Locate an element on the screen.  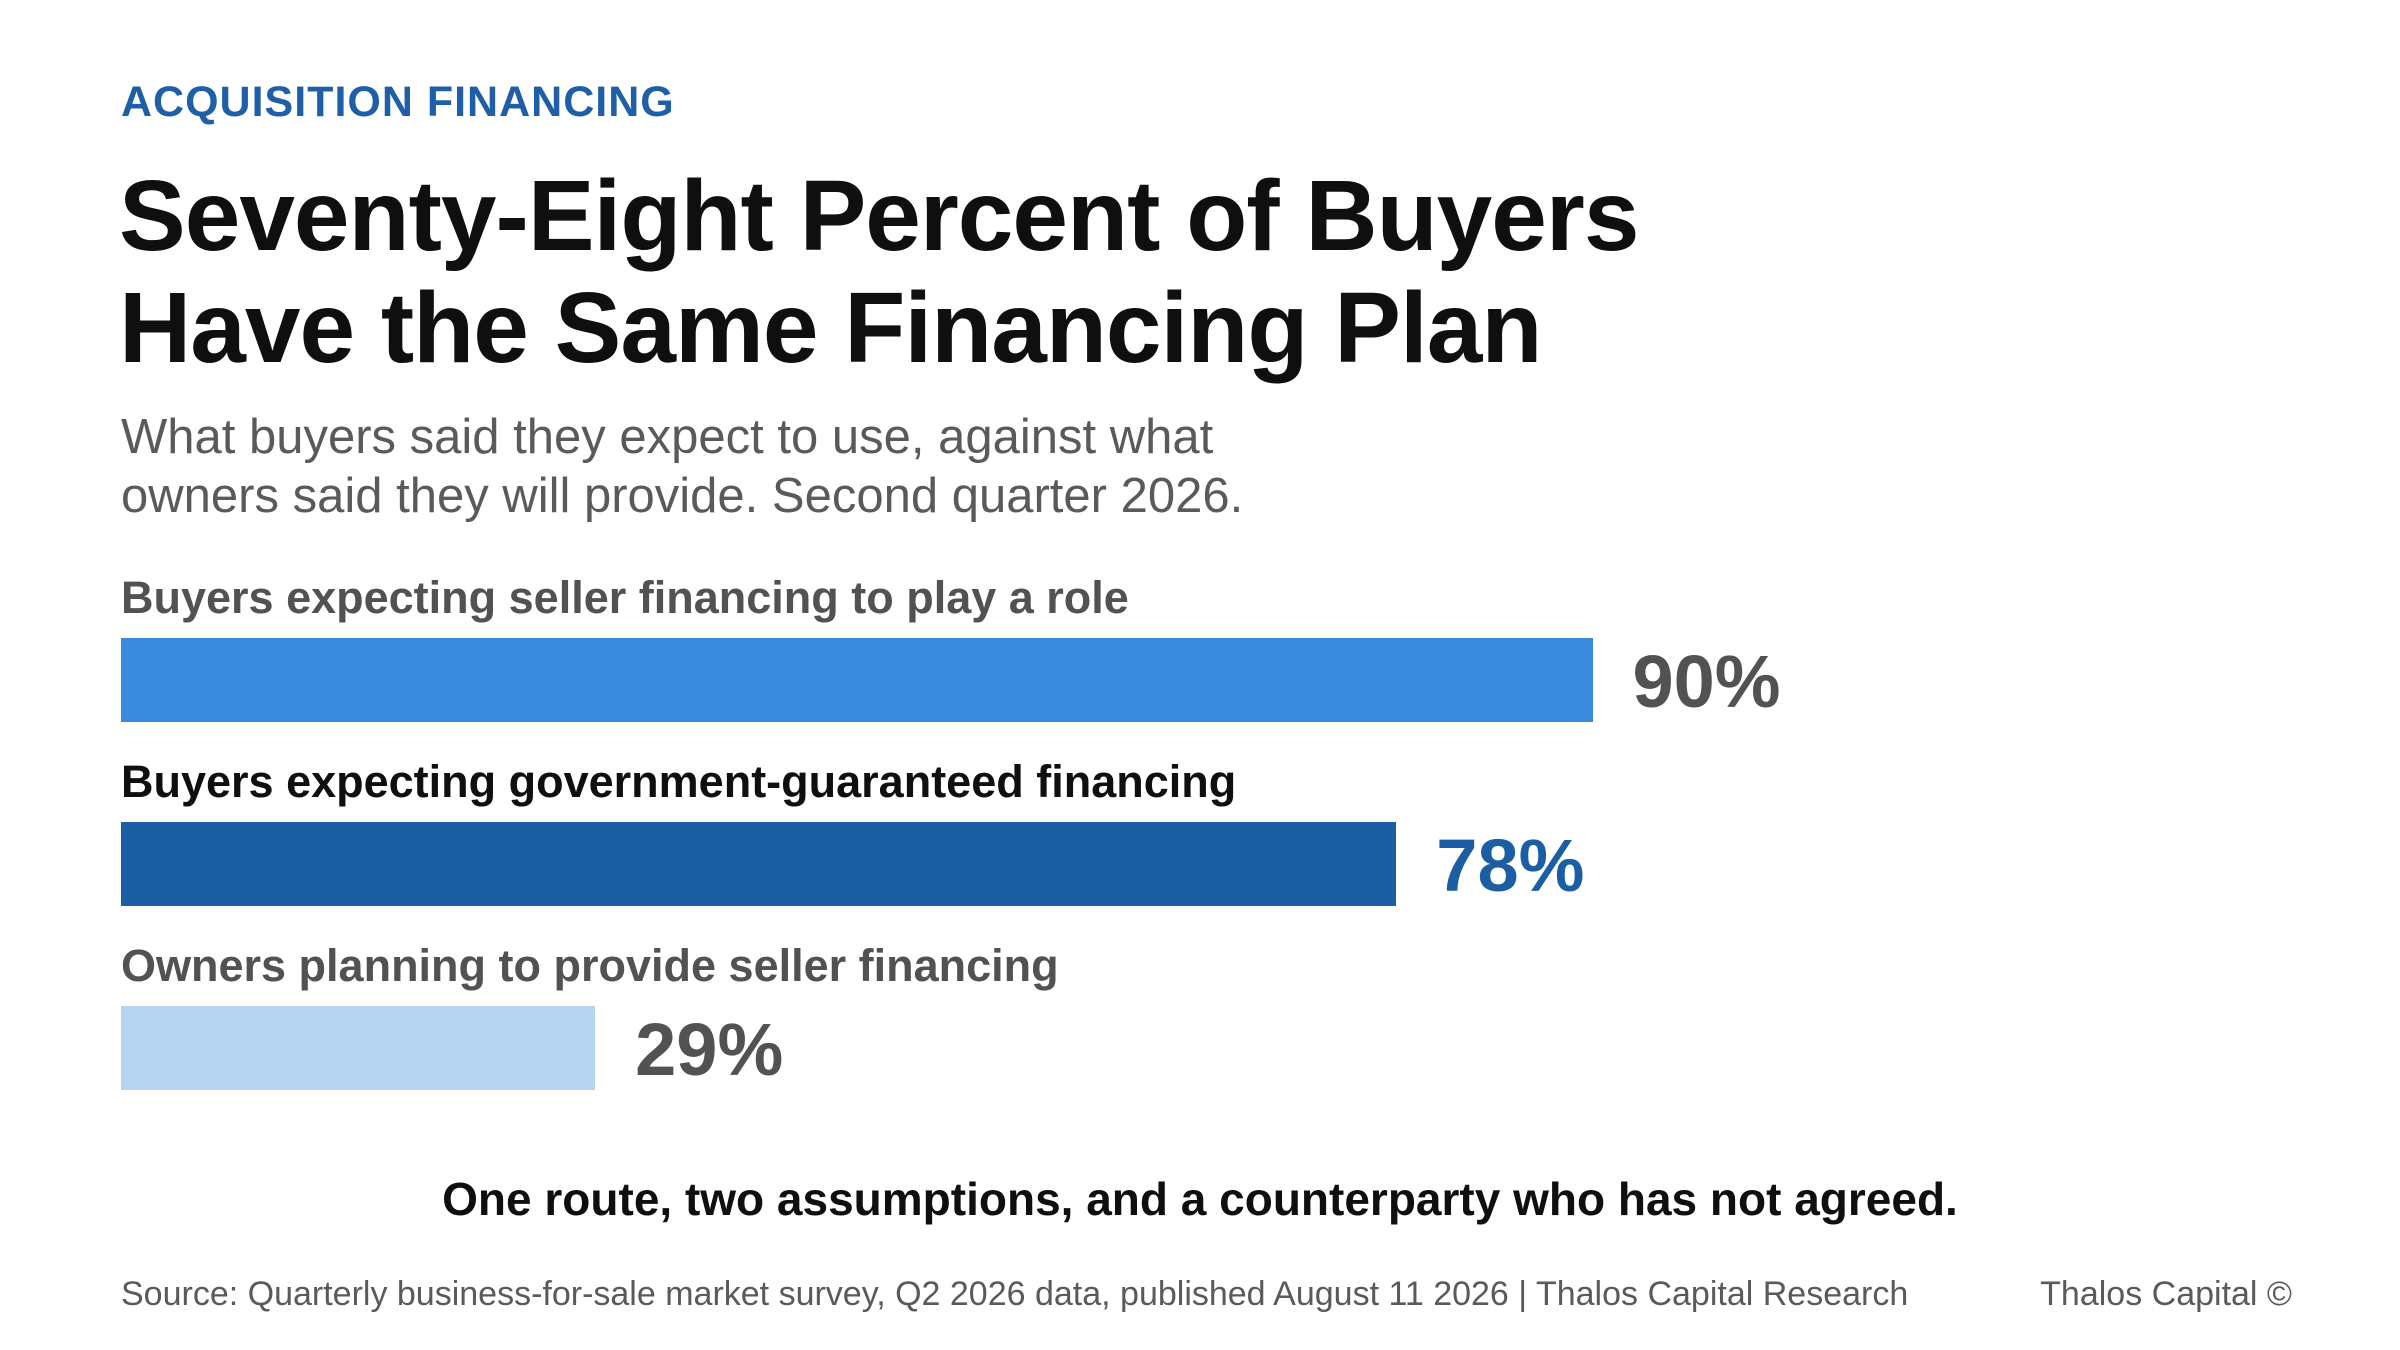
title-line-1: Seventy-Eight Percent of Buyers is located at coordinates (879, 216).